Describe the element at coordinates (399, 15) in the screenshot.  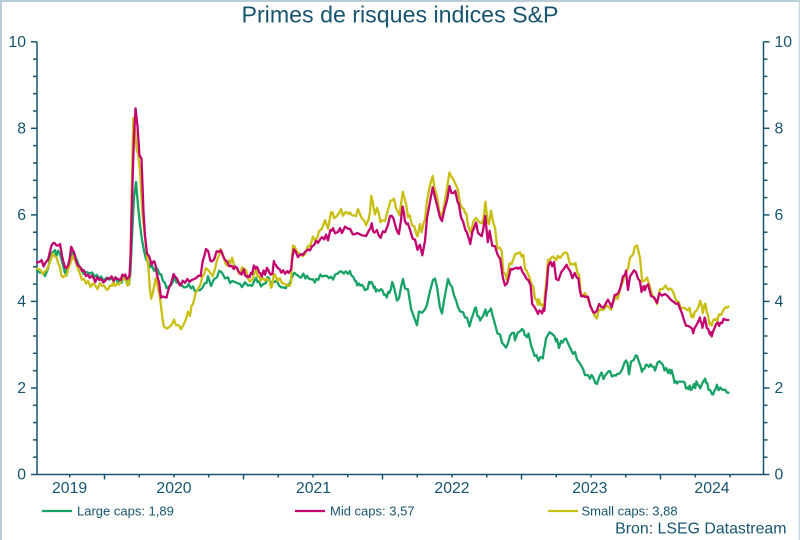
I see `svg-text: Primes de risques indices S&P` at that location.